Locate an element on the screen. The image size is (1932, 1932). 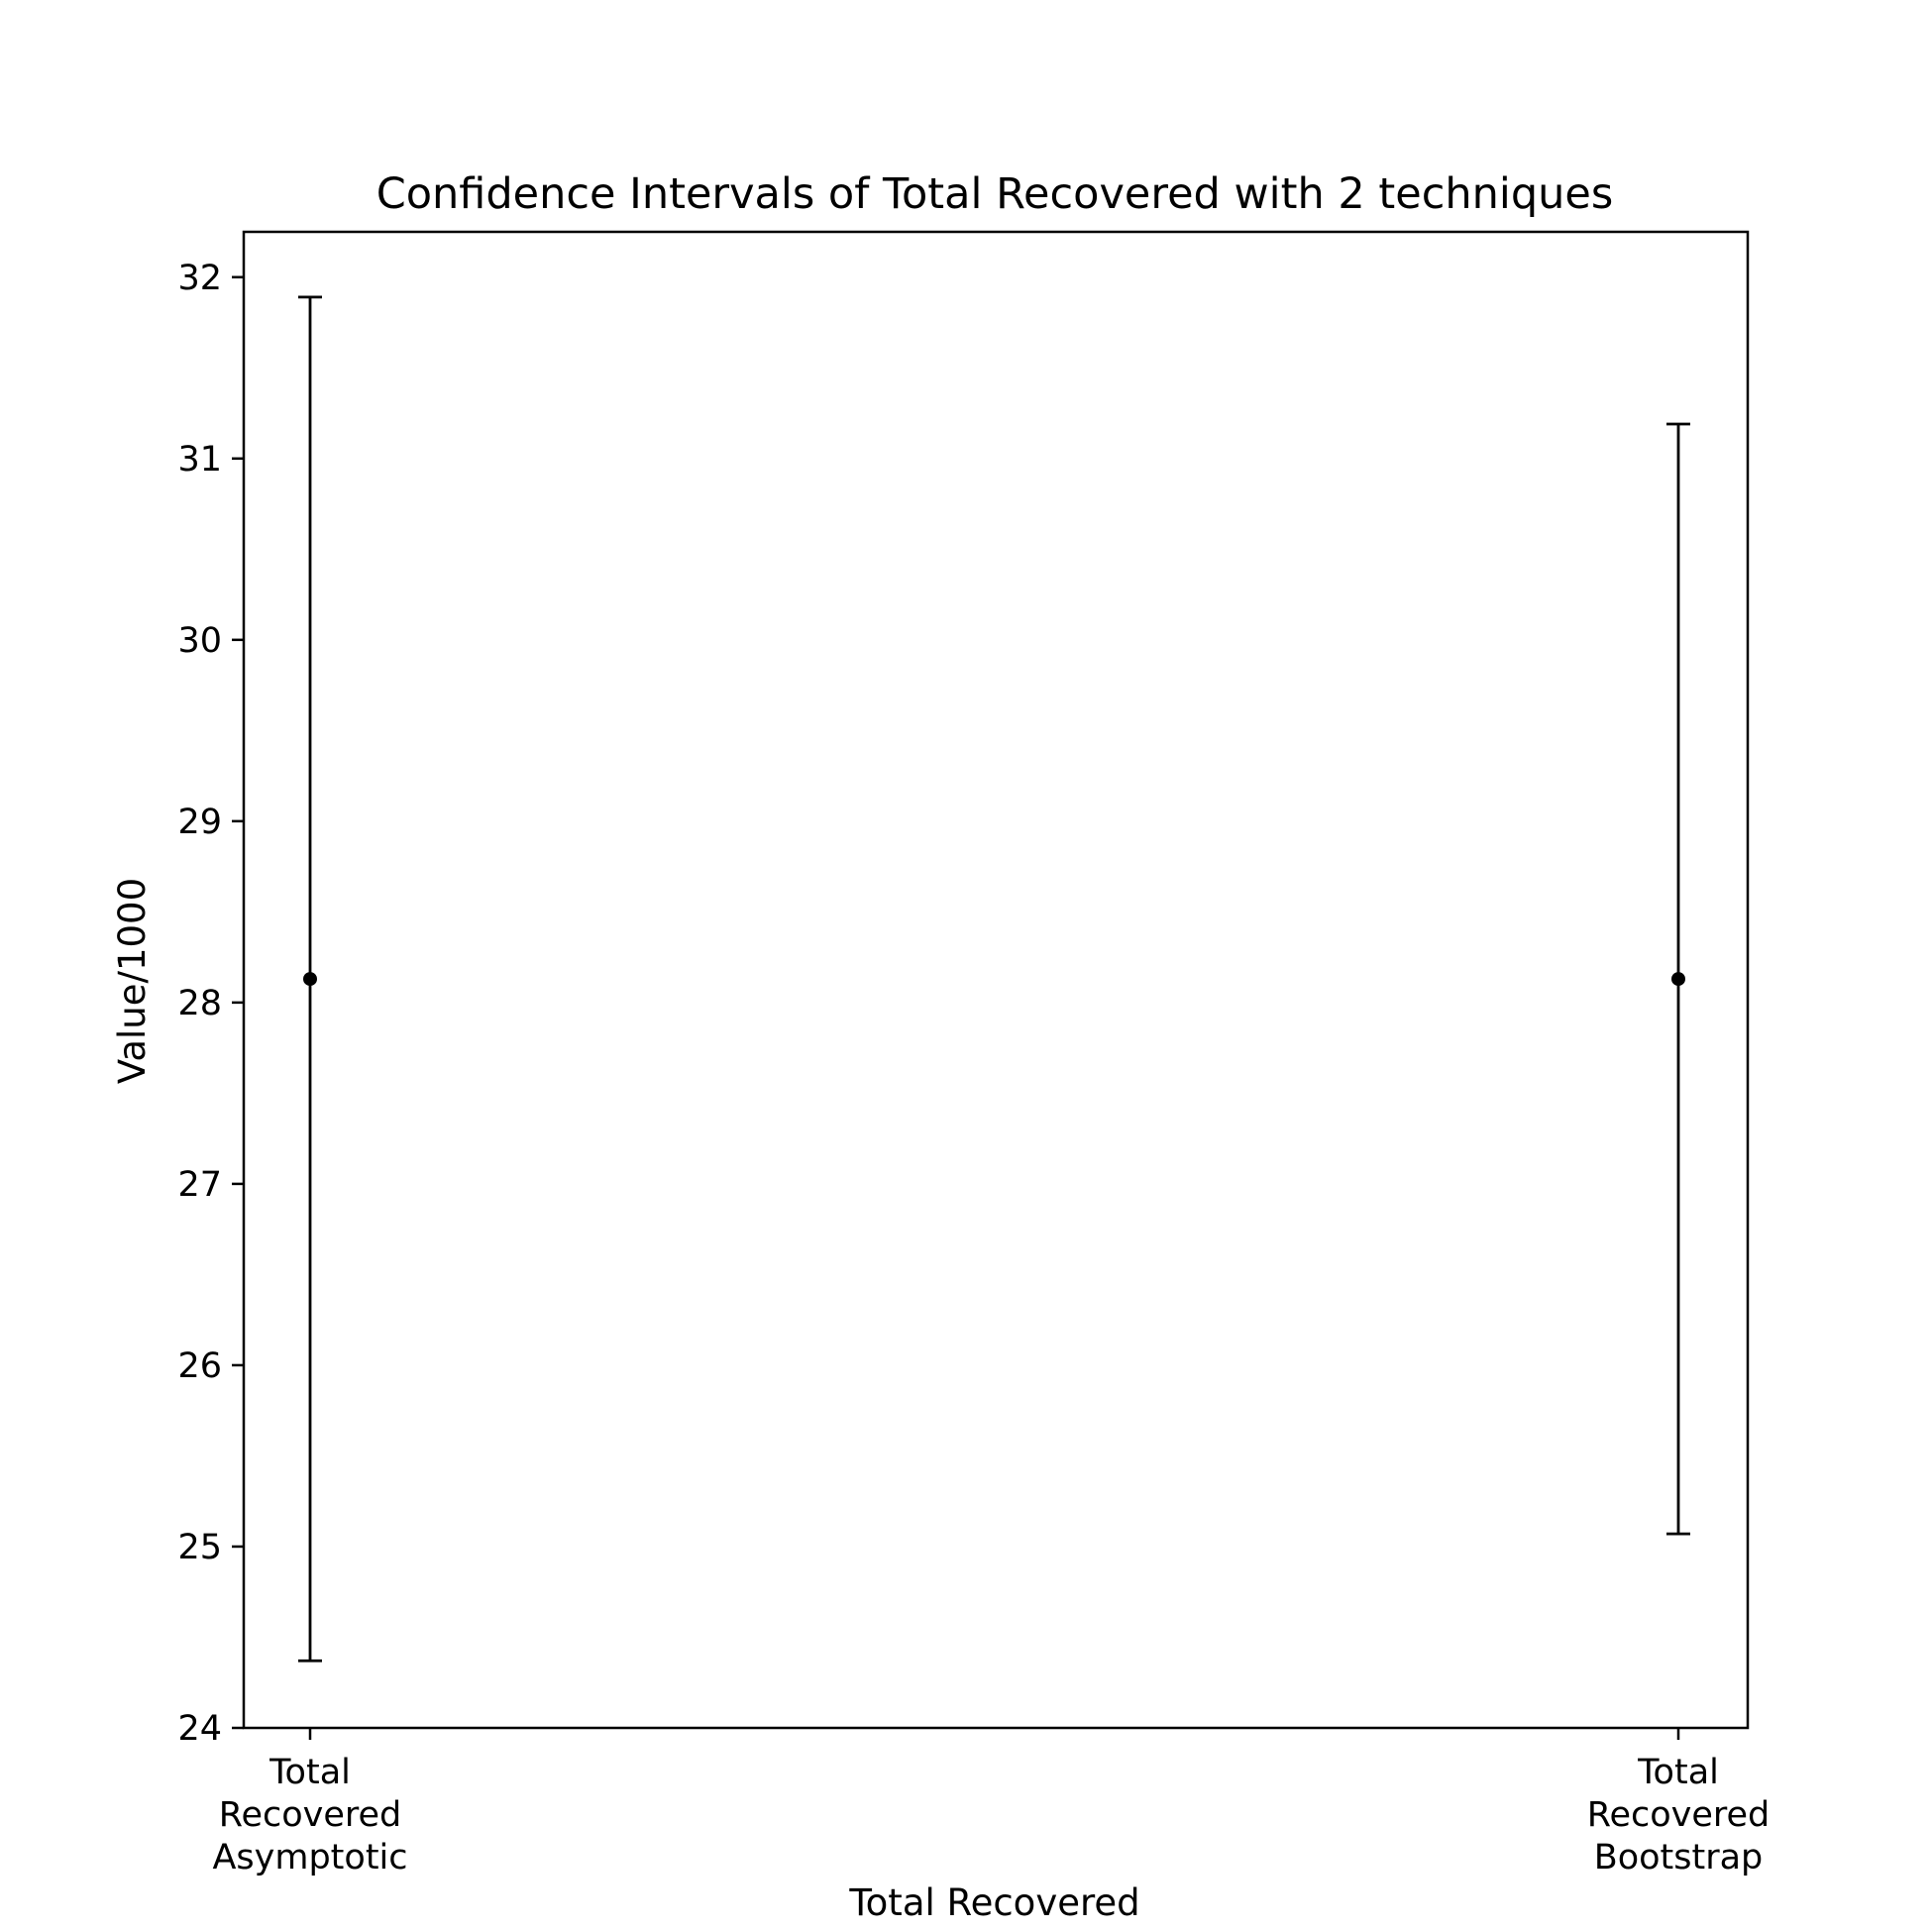
x-tick-label: Total Recovered Bootstrap is located at coordinates (1679, 1815).